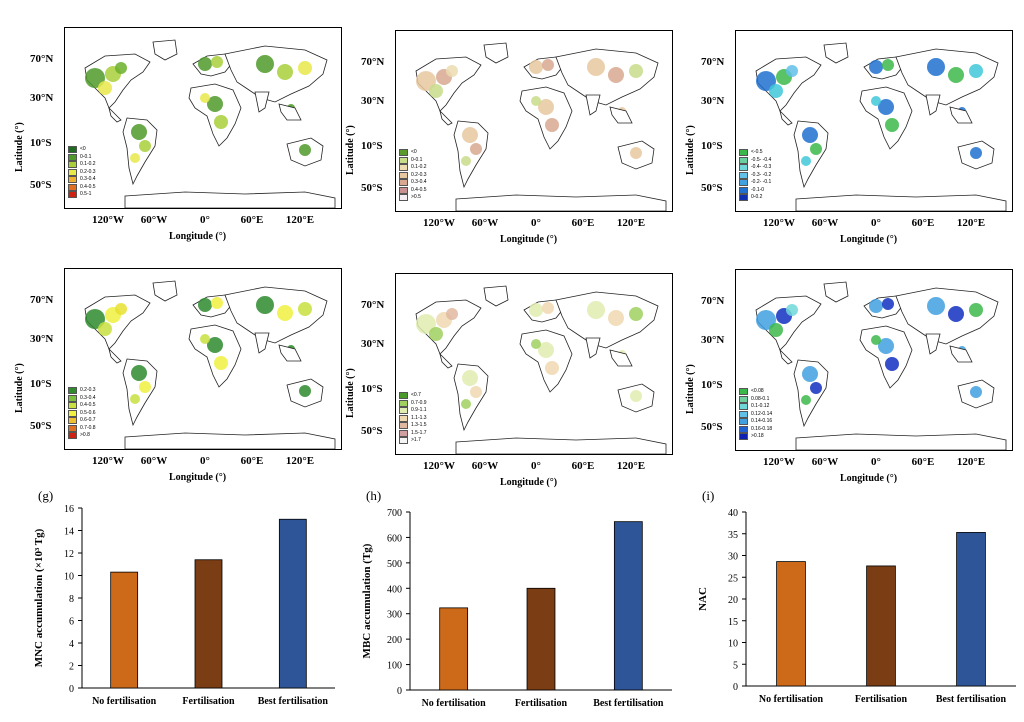 This screenshot has width=1024, height=722. I want to click on map-c-legend-row: -0.5- -0.4, so click(755, 161).